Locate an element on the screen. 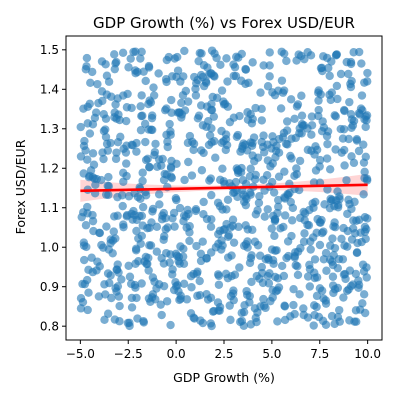 The width and height of the screenshot is (400, 400). x-axis-label: GDP Growth (%) is located at coordinates (224, 377).